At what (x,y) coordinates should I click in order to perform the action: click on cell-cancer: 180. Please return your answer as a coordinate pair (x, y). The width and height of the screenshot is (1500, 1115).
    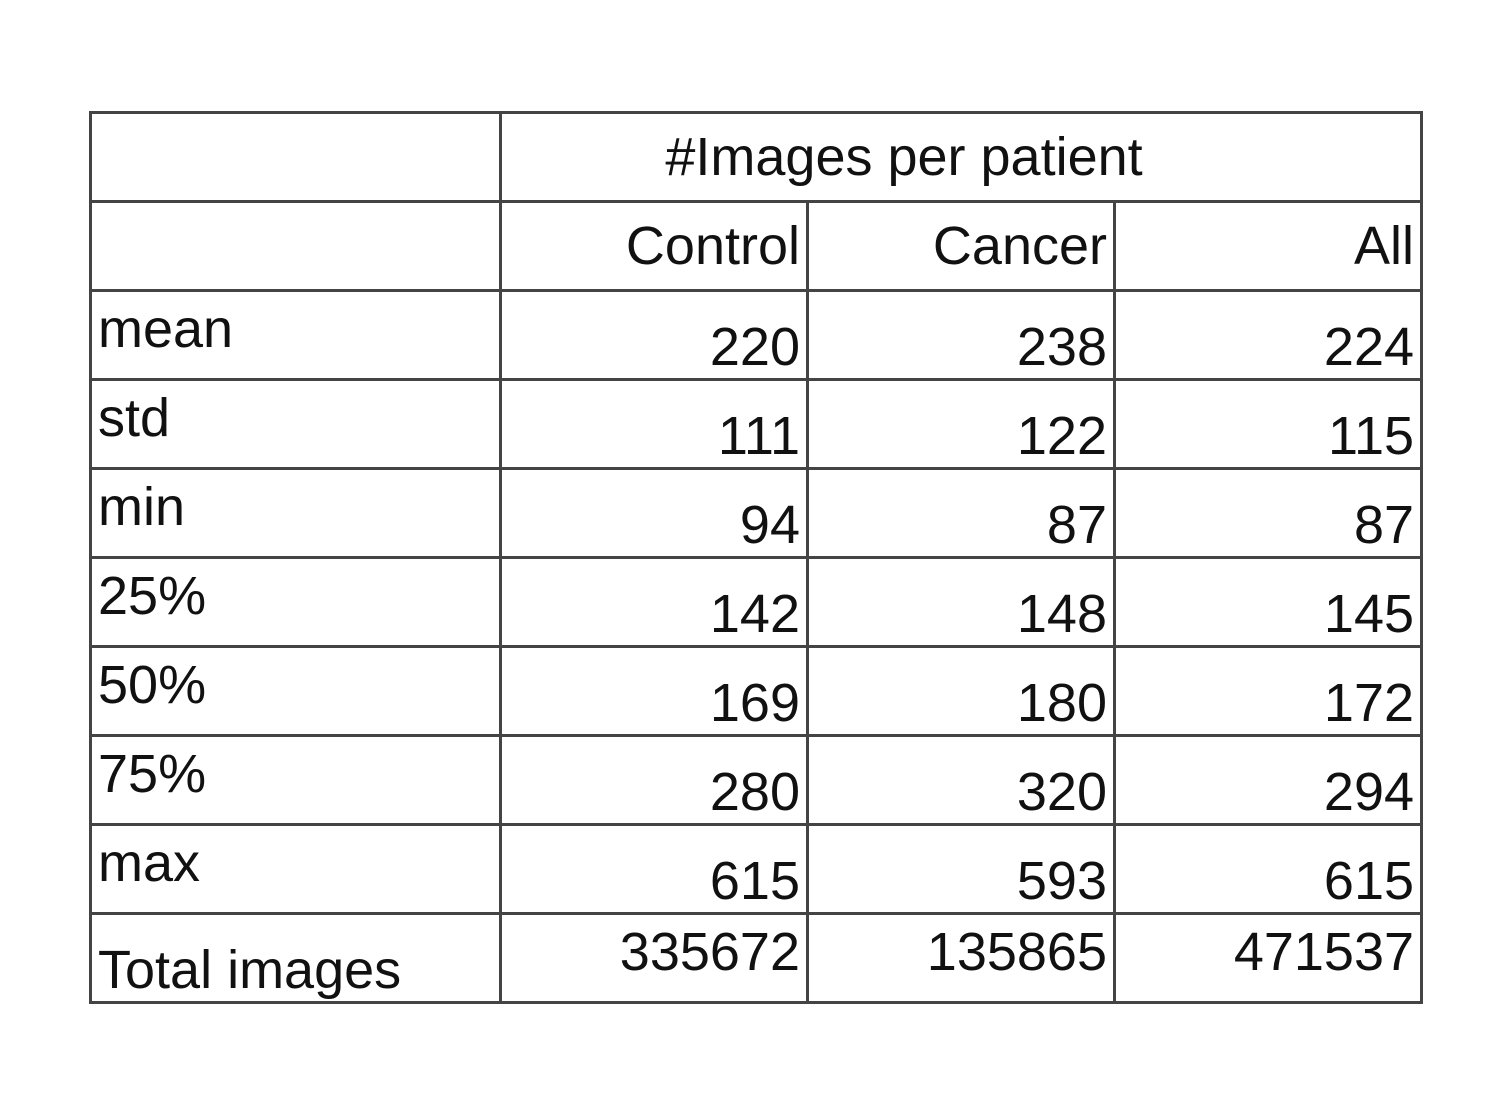
    Looking at the image, I should click on (961, 691).